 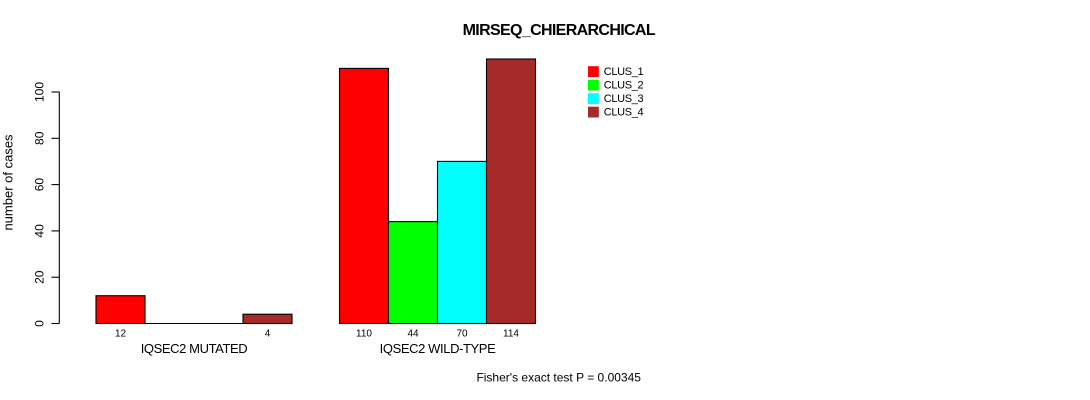 I want to click on svg-text: 12, so click(x=121, y=333).